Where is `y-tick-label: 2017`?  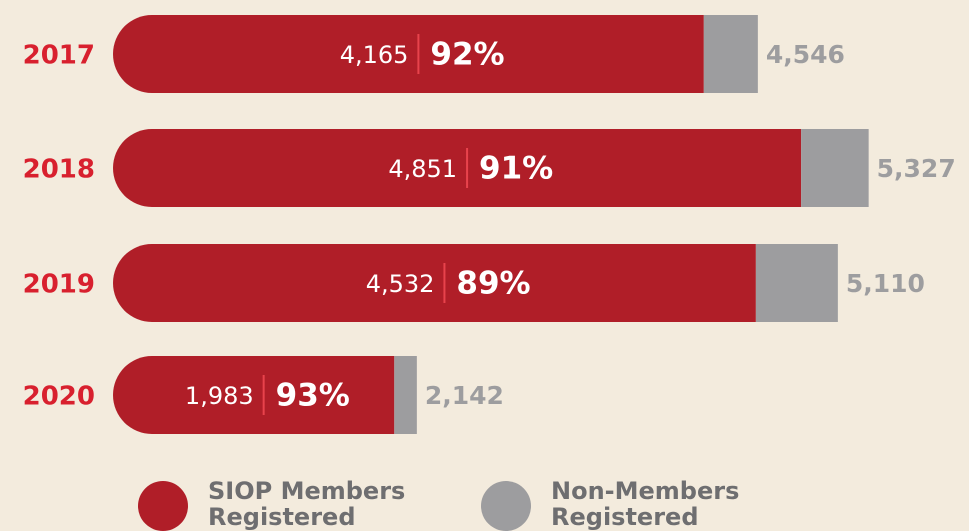 y-tick-label: 2017 is located at coordinates (59, 56).